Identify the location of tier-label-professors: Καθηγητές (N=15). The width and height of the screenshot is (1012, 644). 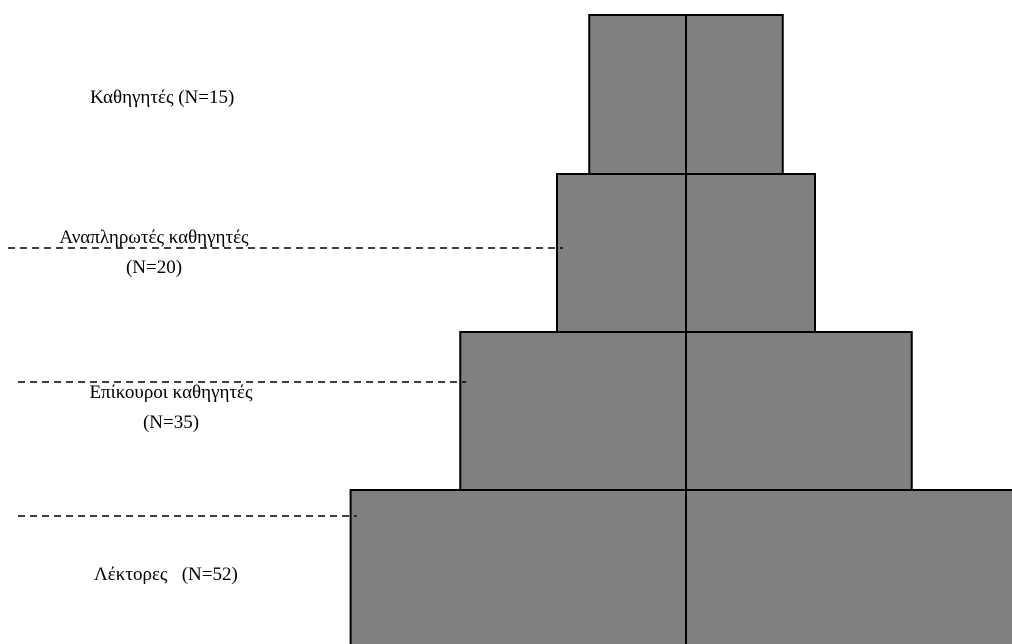
(162, 98).